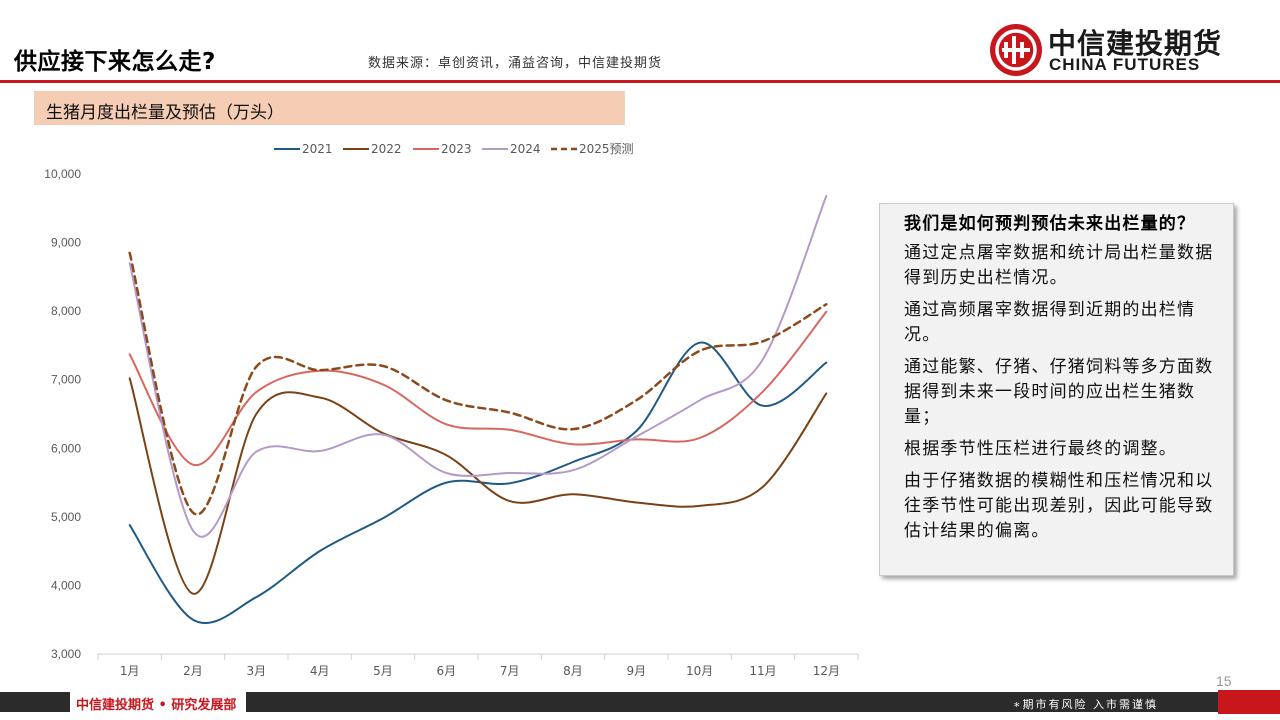 This screenshot has height=720, width=1280. Describe the element at coordinates (66, 517) in the screenshot. I see `y-tick-label: 5,000` at that location.